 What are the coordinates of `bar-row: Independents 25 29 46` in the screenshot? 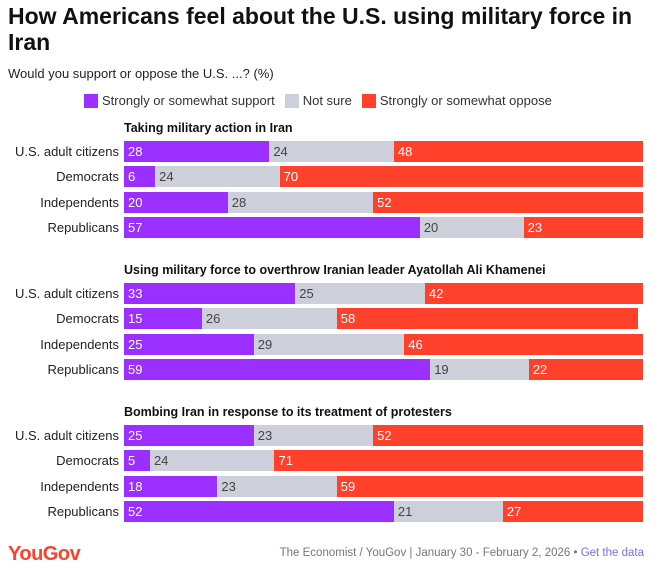 It's located at (332, 344).